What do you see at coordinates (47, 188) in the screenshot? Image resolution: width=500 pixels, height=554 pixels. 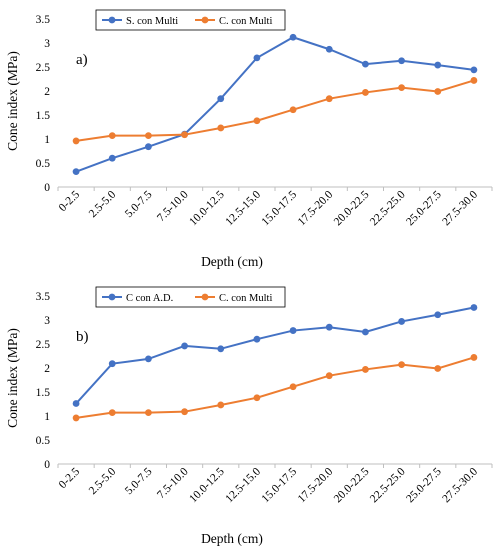 I see `y-tick-label: 0` at bounding box center [47, 188].